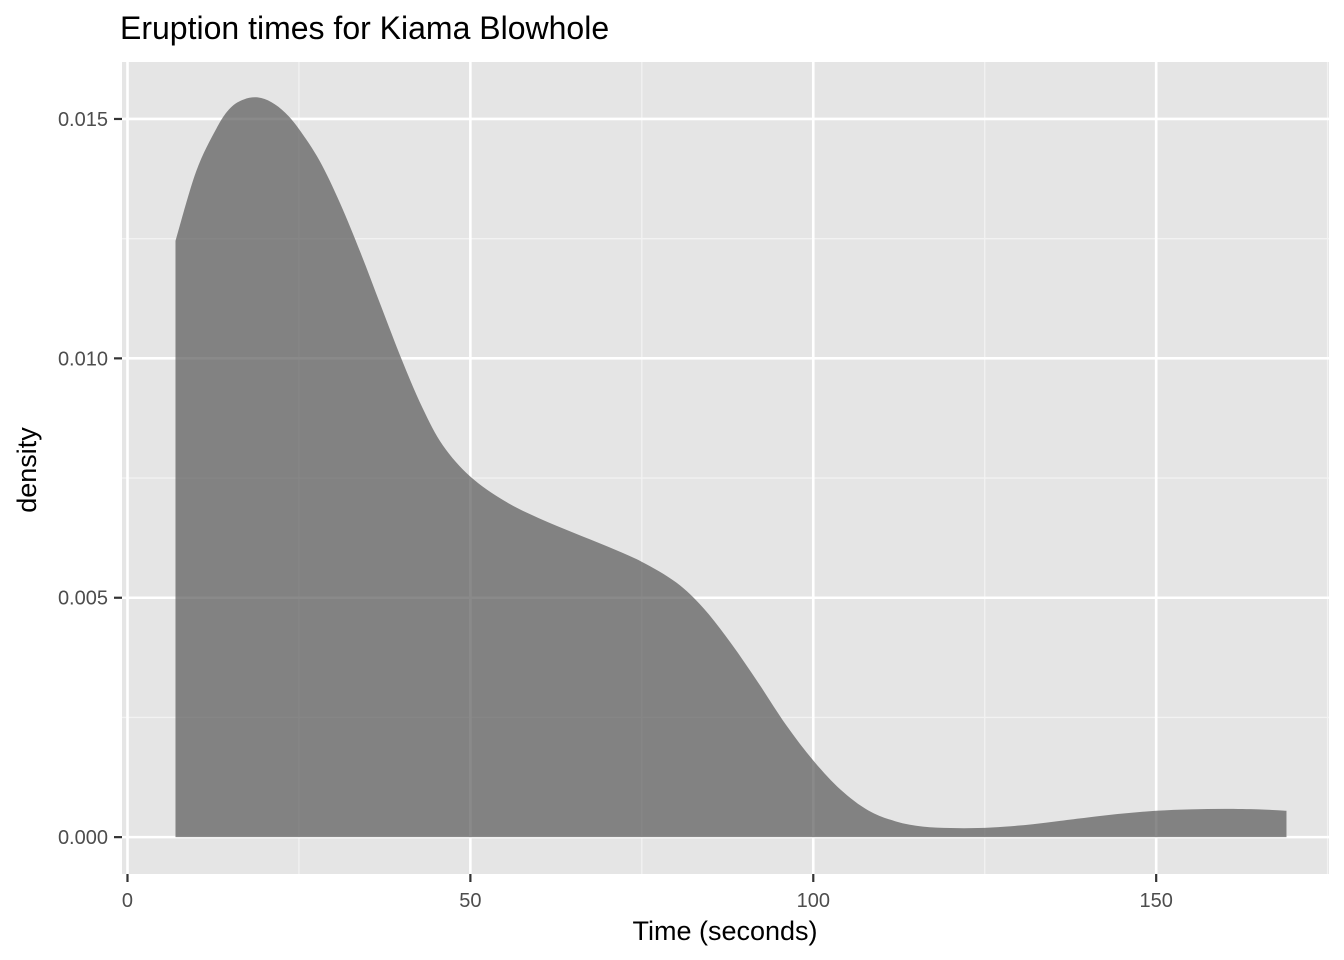  What do you see at coordinates (470, 901) in the screenshot?
I see `x-tick-label: 50` at bounding box center [470, 901].